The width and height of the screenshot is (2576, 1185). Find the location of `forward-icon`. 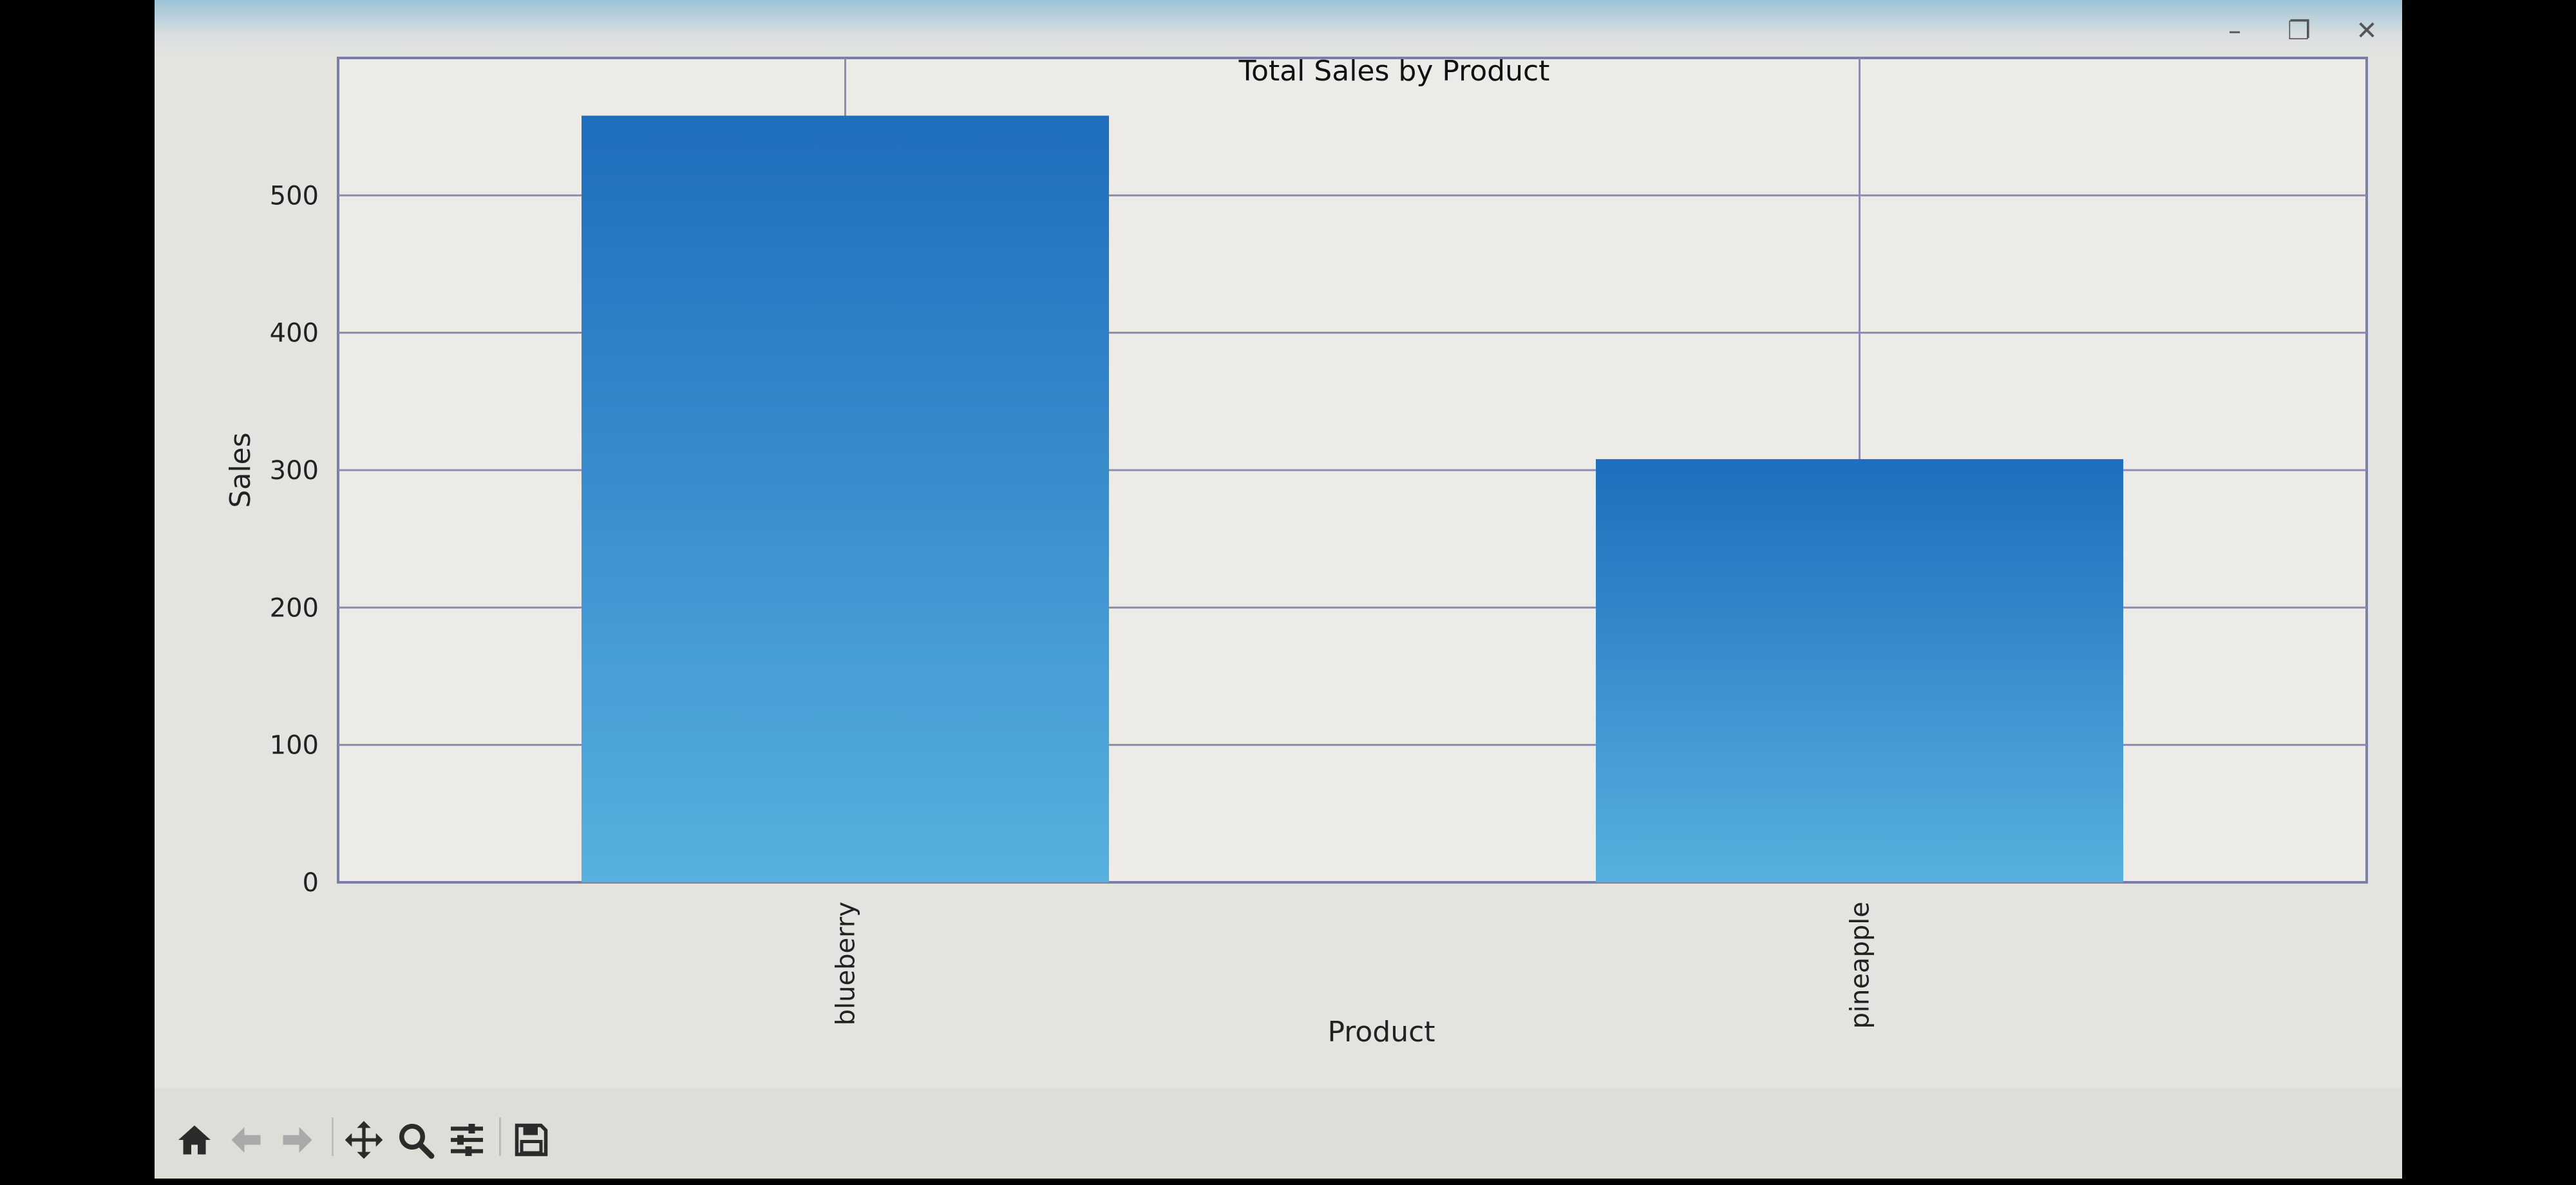

forward-icon is located at coordinates (297, 1140).